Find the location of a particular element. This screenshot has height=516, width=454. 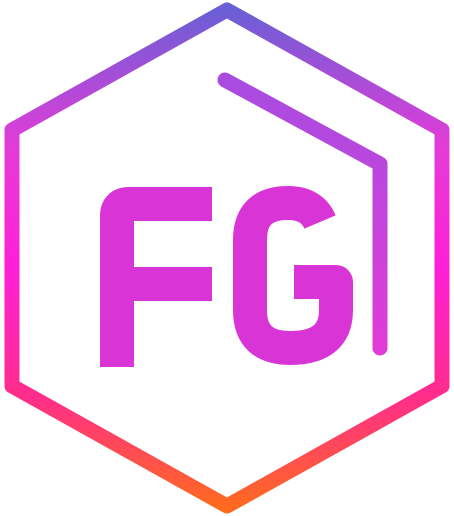

letter-g is located at coordinates (293, 275).